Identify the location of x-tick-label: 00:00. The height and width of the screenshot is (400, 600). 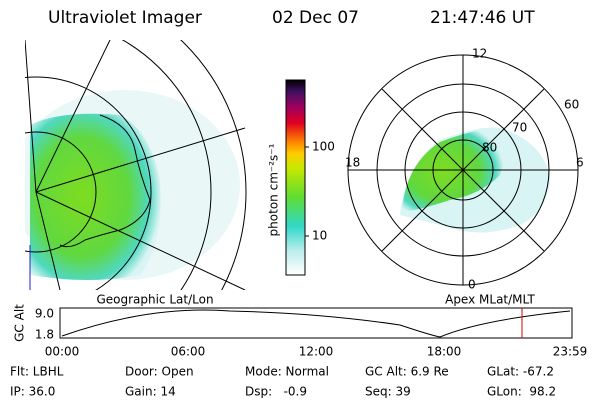
(62, 352).